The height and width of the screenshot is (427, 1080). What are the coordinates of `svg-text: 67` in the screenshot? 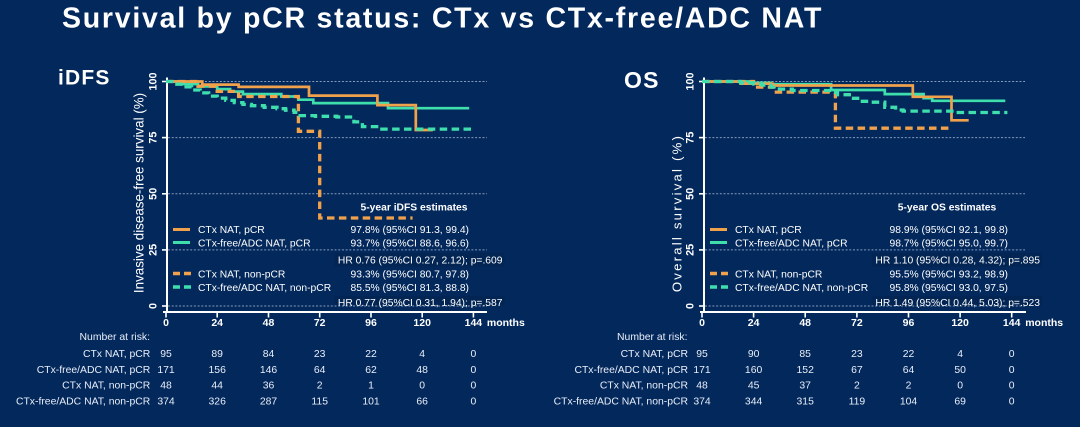 It's located at (857, 370).